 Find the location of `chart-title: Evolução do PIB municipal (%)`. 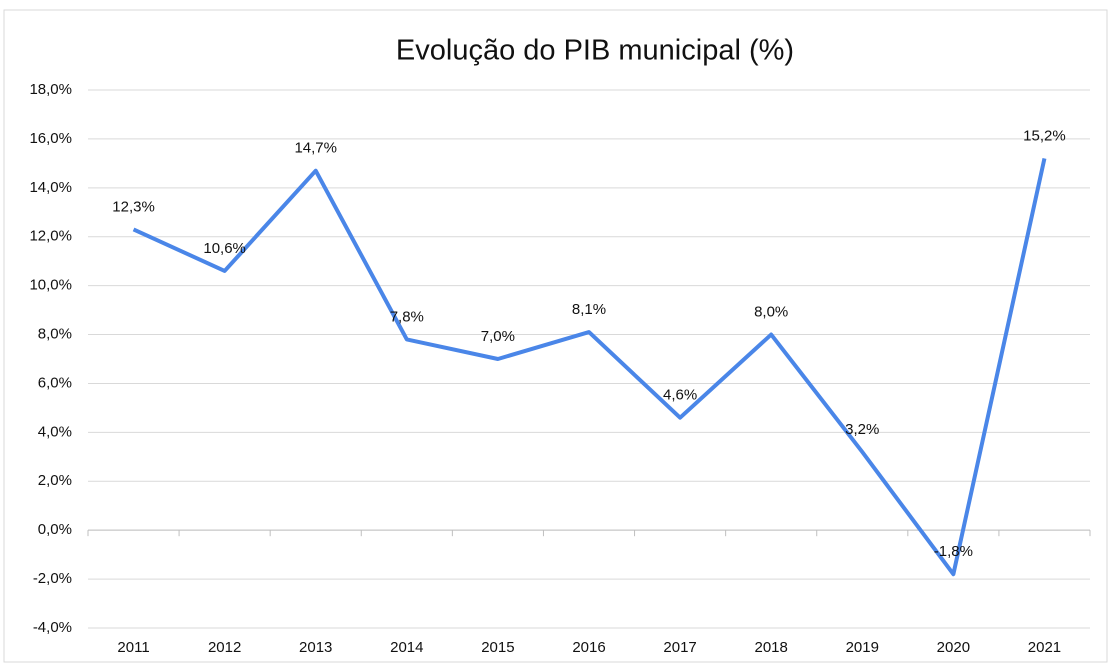

chart-title: Evolução do PIB municipal (%) is located at coordinates (595, 51).